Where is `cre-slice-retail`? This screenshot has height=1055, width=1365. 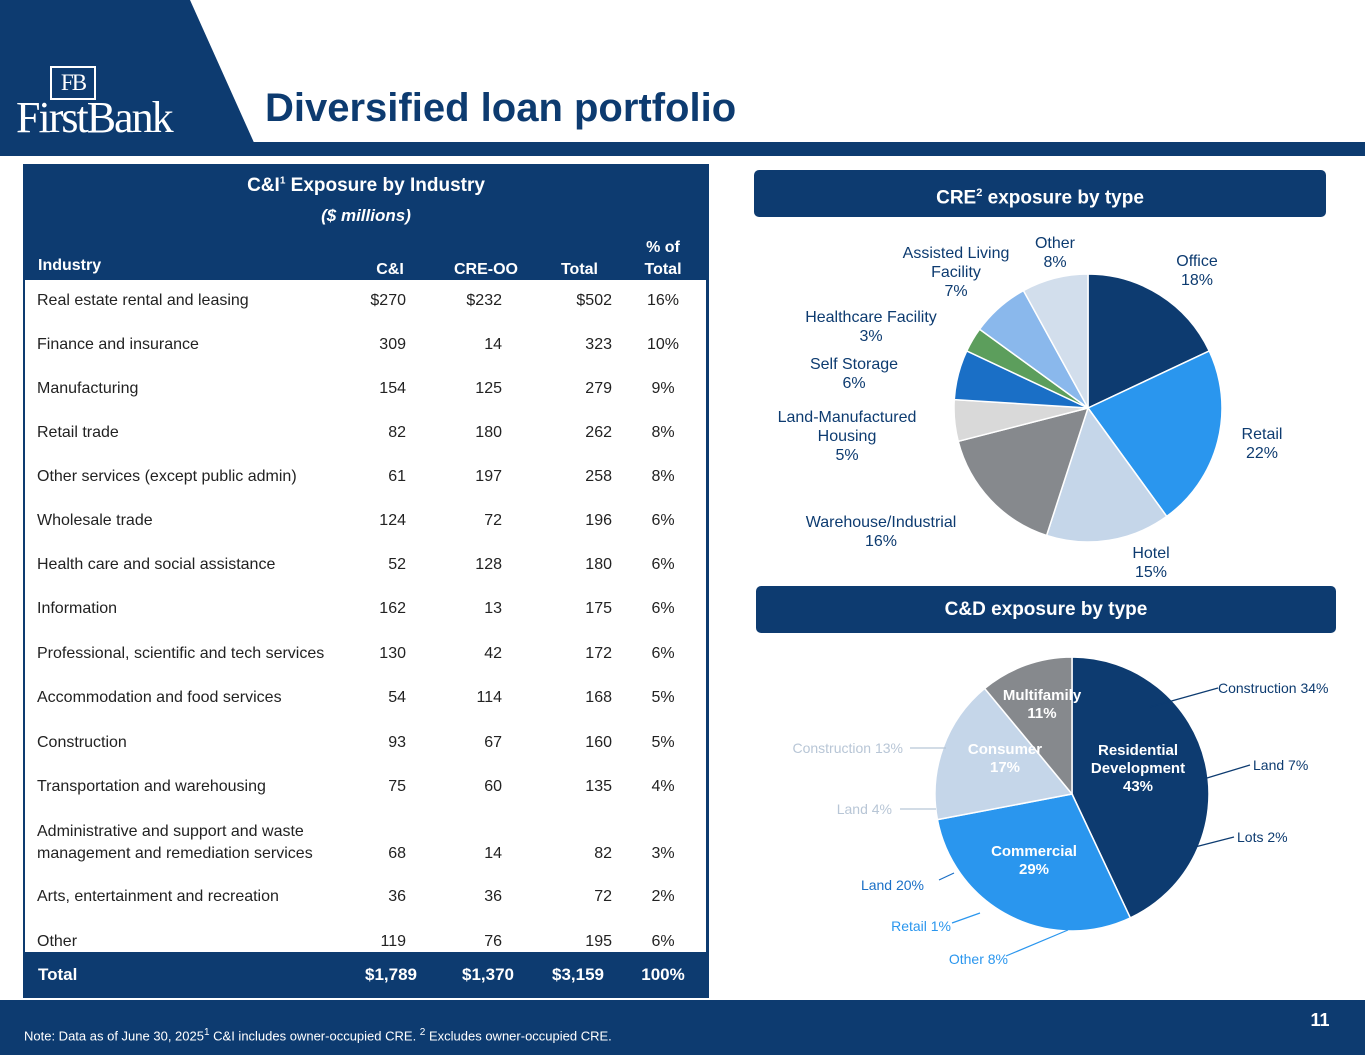
cre-slice-retail is located at coordinates (1154, 433).